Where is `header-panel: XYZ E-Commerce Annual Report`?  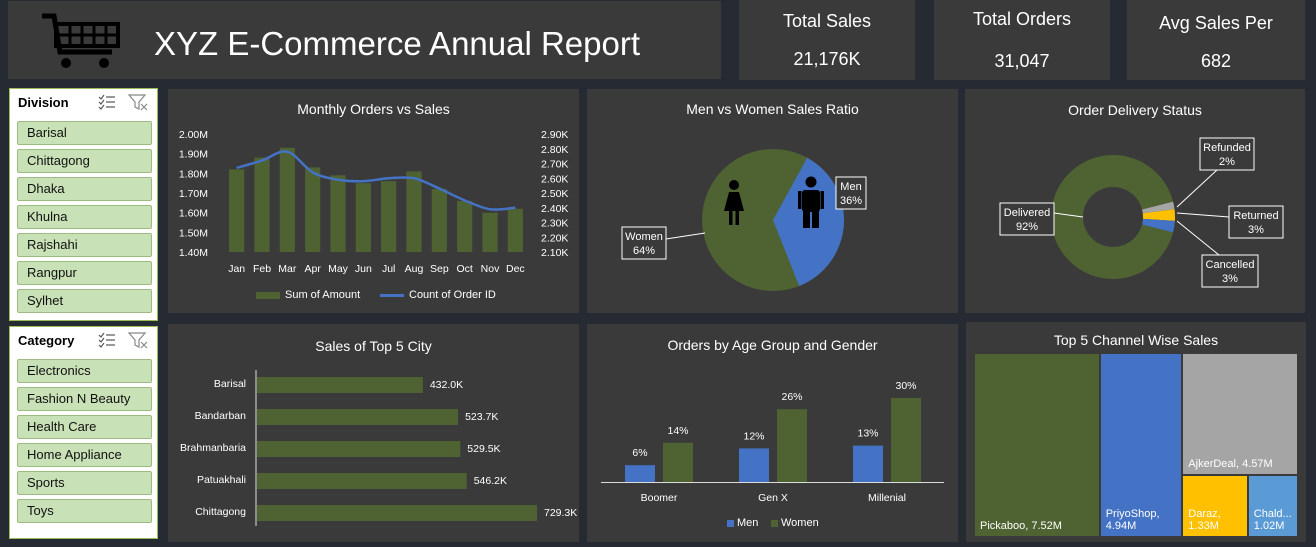
header-panel: XYZ E-Commerce Annual Report is located at coordinates (364, 40).